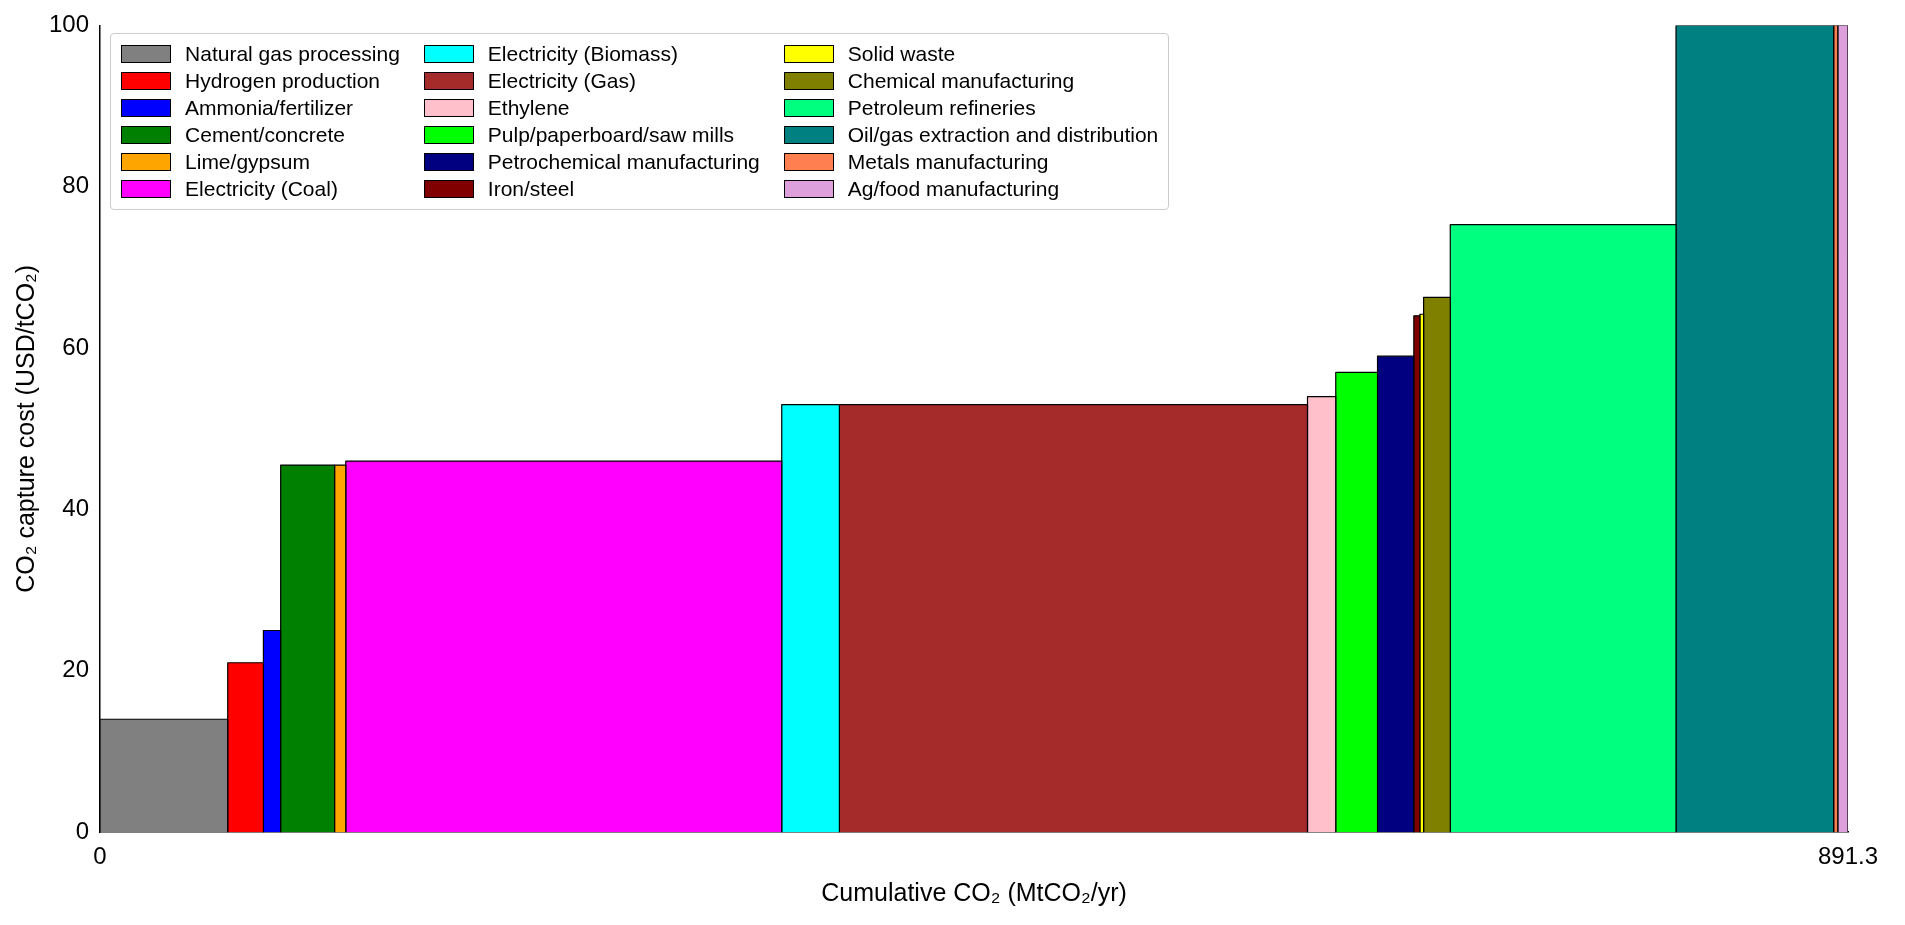  Describe the element at coordinates (282, 81) in the screenshot. I see `legend-label: Hydrogen production` at that location.